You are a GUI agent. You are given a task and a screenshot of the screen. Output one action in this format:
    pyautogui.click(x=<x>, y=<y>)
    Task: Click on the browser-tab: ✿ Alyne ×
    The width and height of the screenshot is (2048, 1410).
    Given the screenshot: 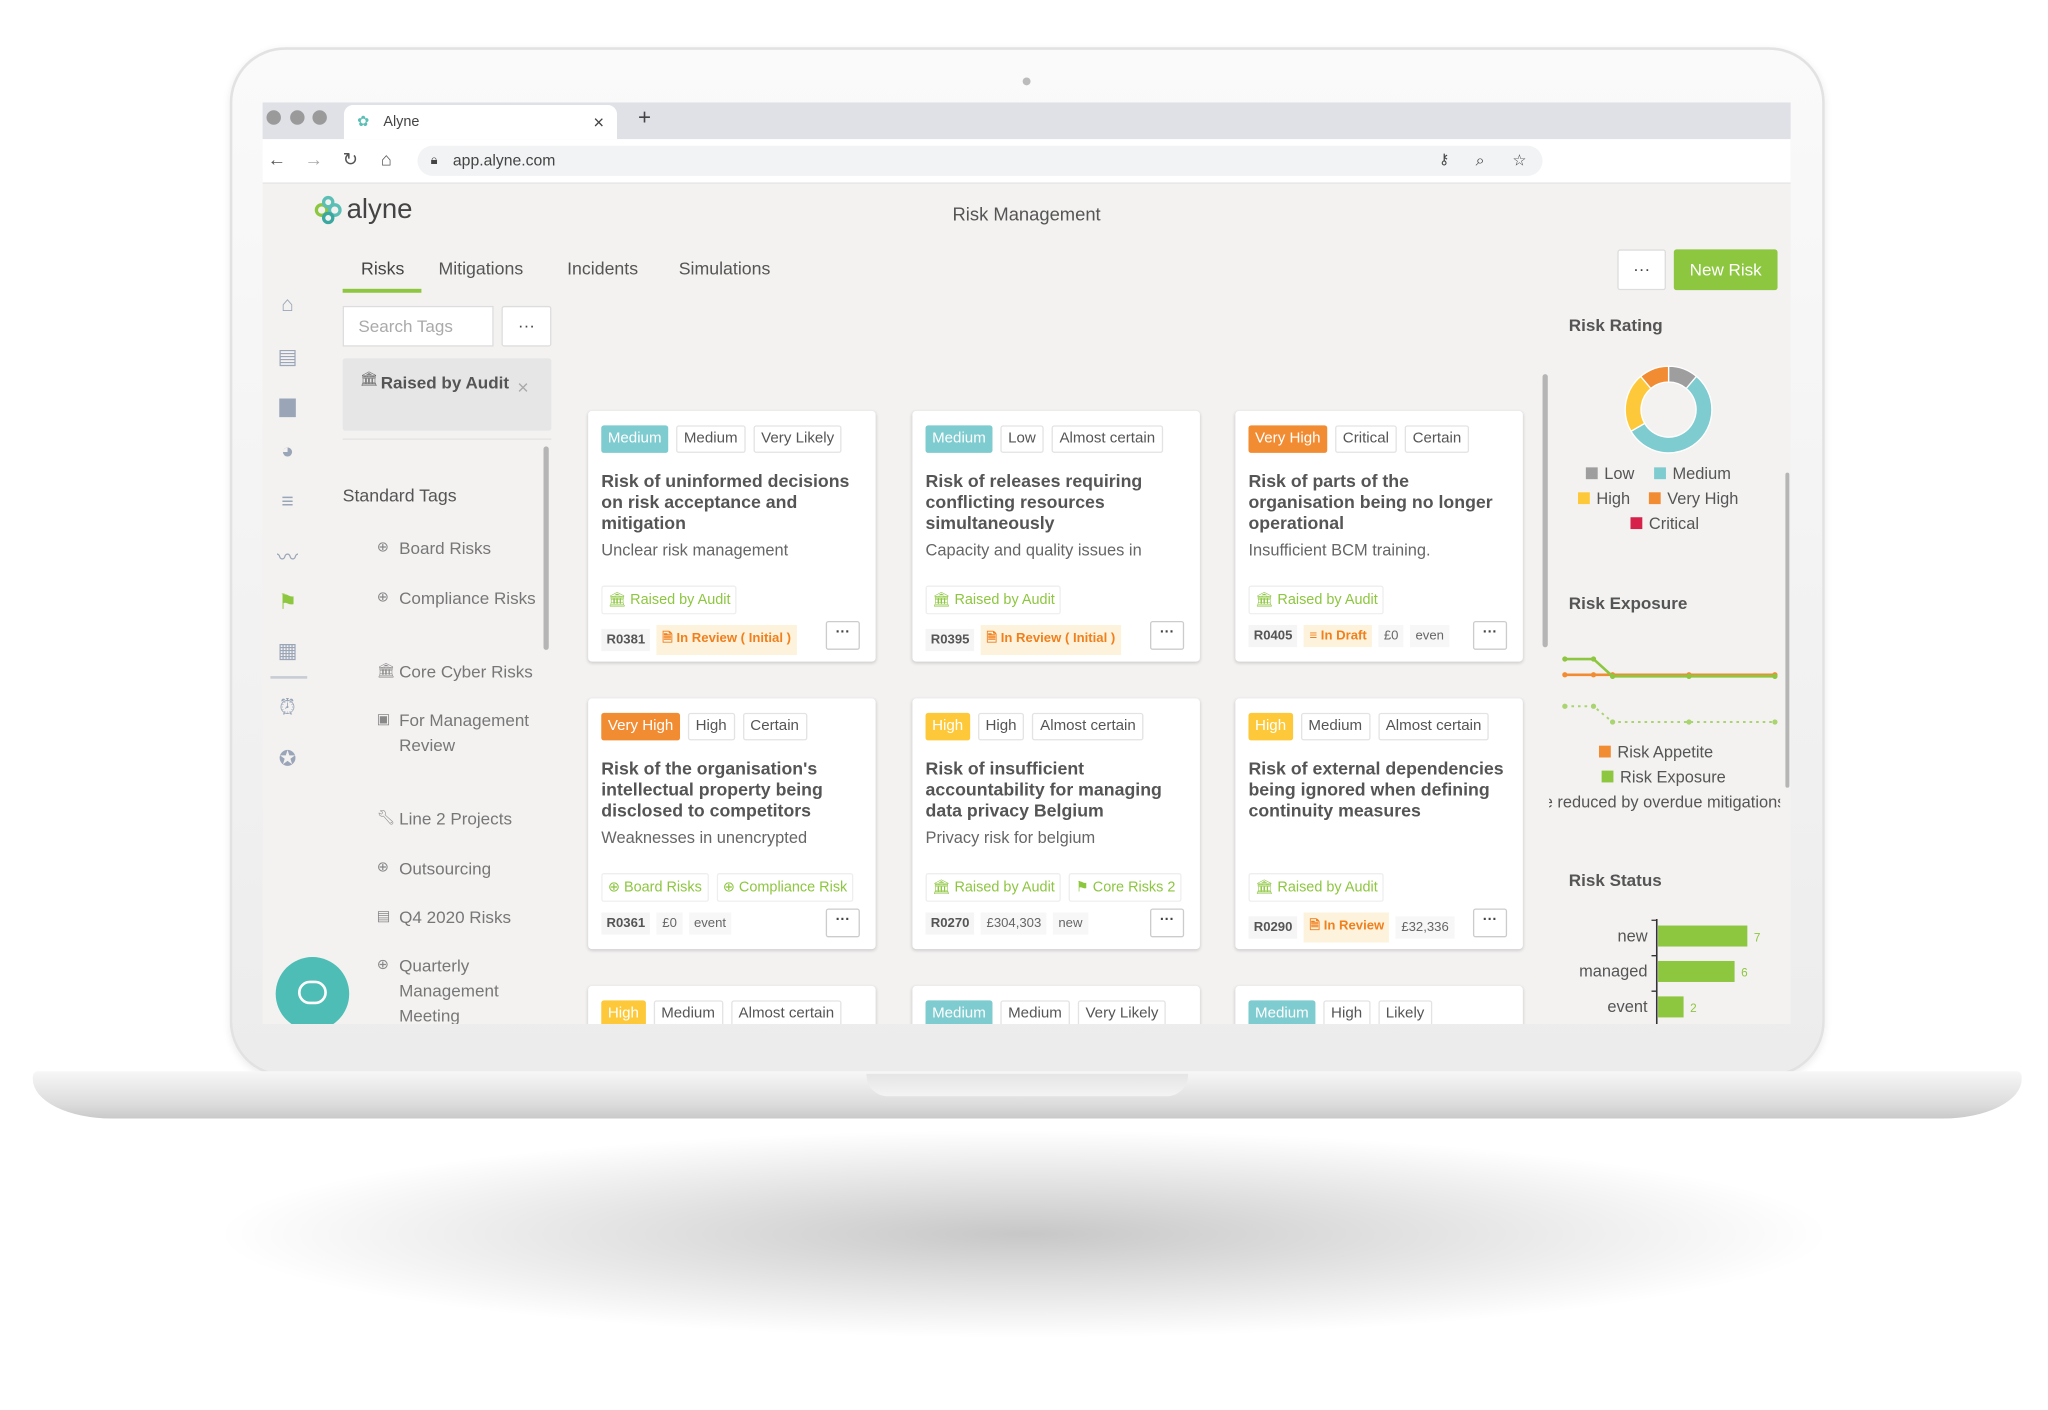 What is the action you would take?
    pyautogui.click(x=480, y=122)
    